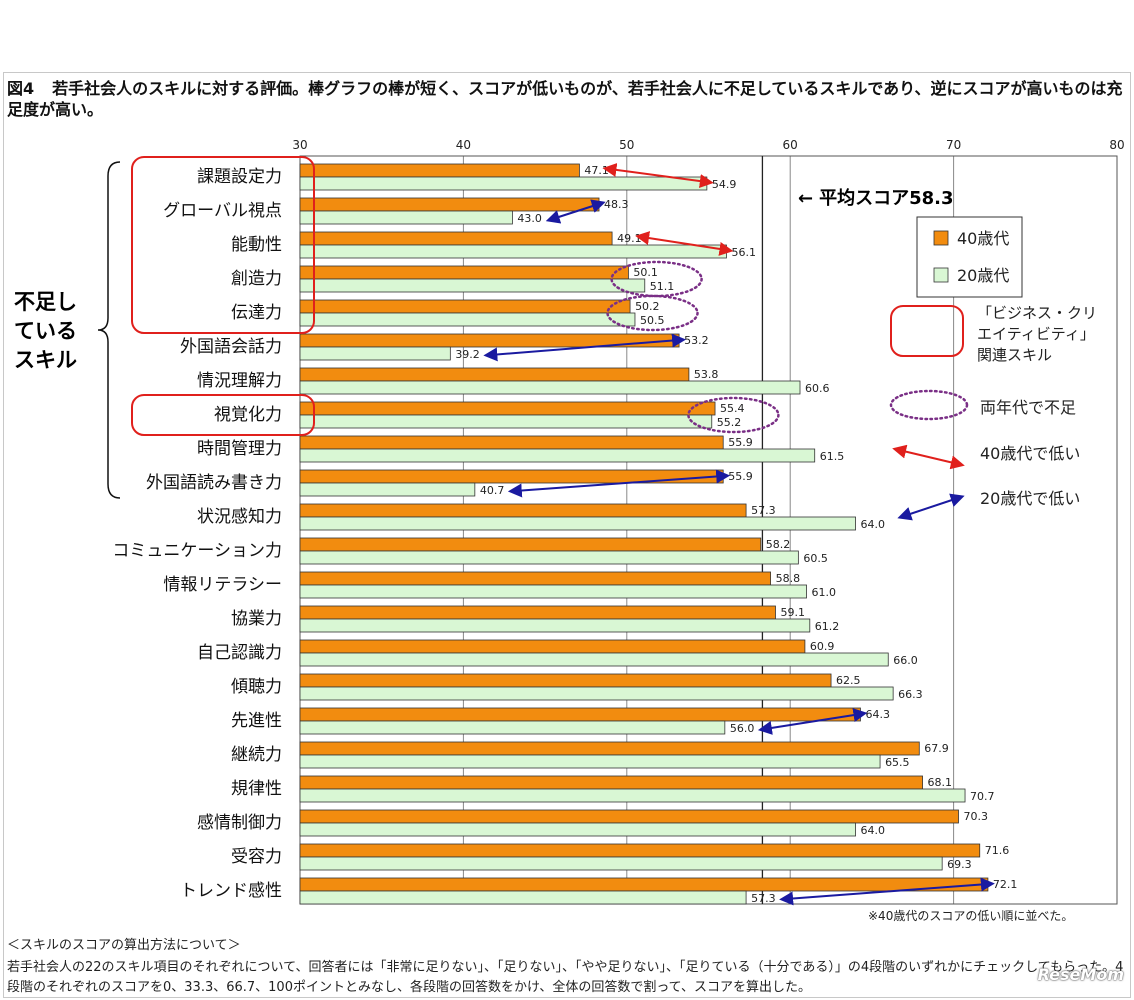  I want to click on value-label-40s: 58.8, so click(788, 578).